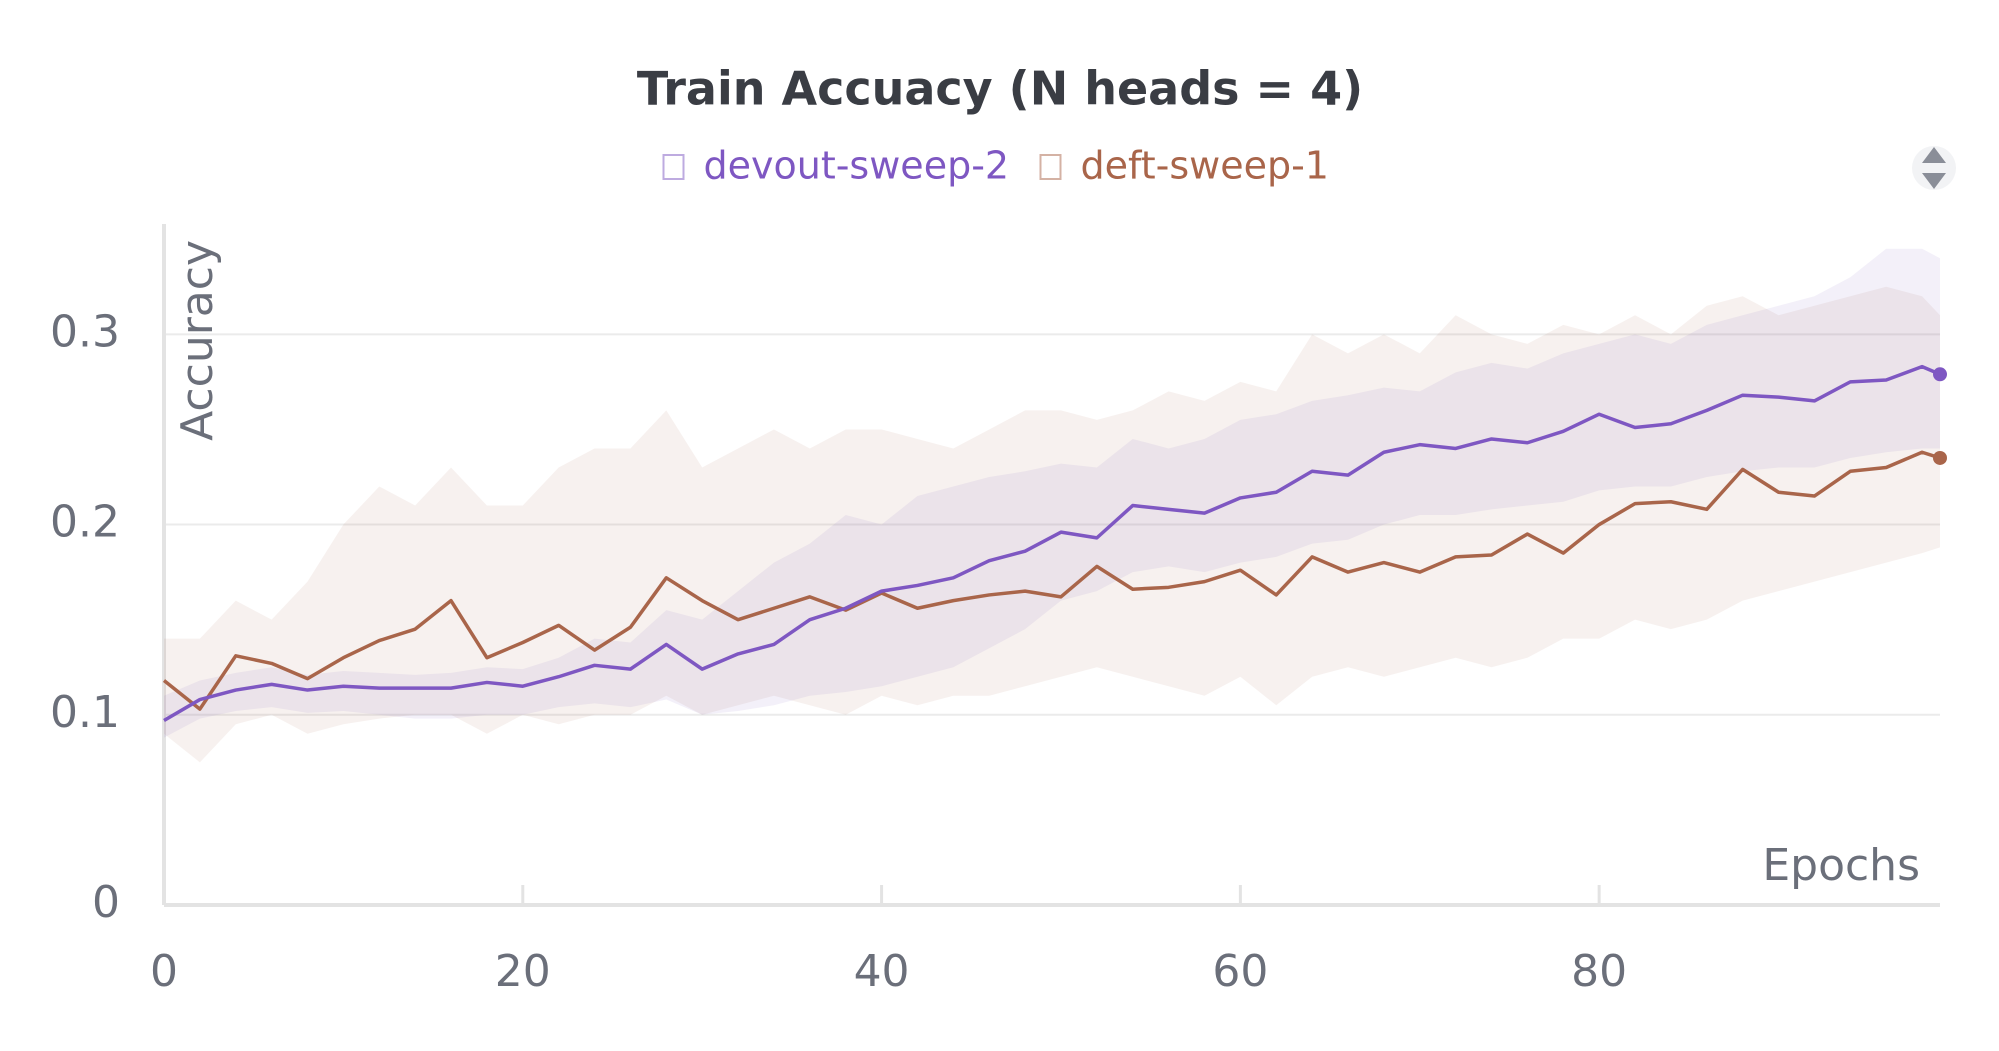 This screenshot has height=1051, width=1999. I want to click on x-tick-label: 20, so click(523, 971).